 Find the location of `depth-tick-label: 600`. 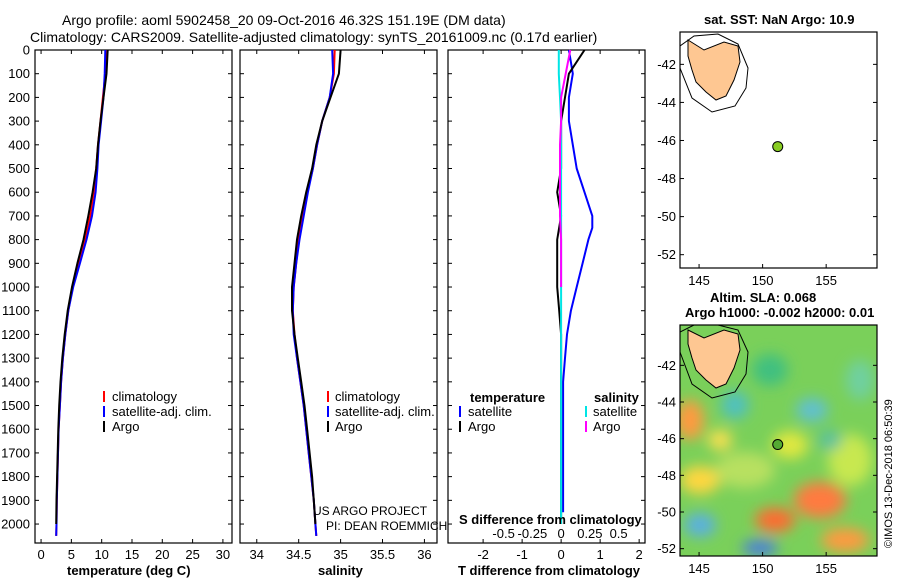

depth-tick-label: 600 is located at coordinates (19, 192).